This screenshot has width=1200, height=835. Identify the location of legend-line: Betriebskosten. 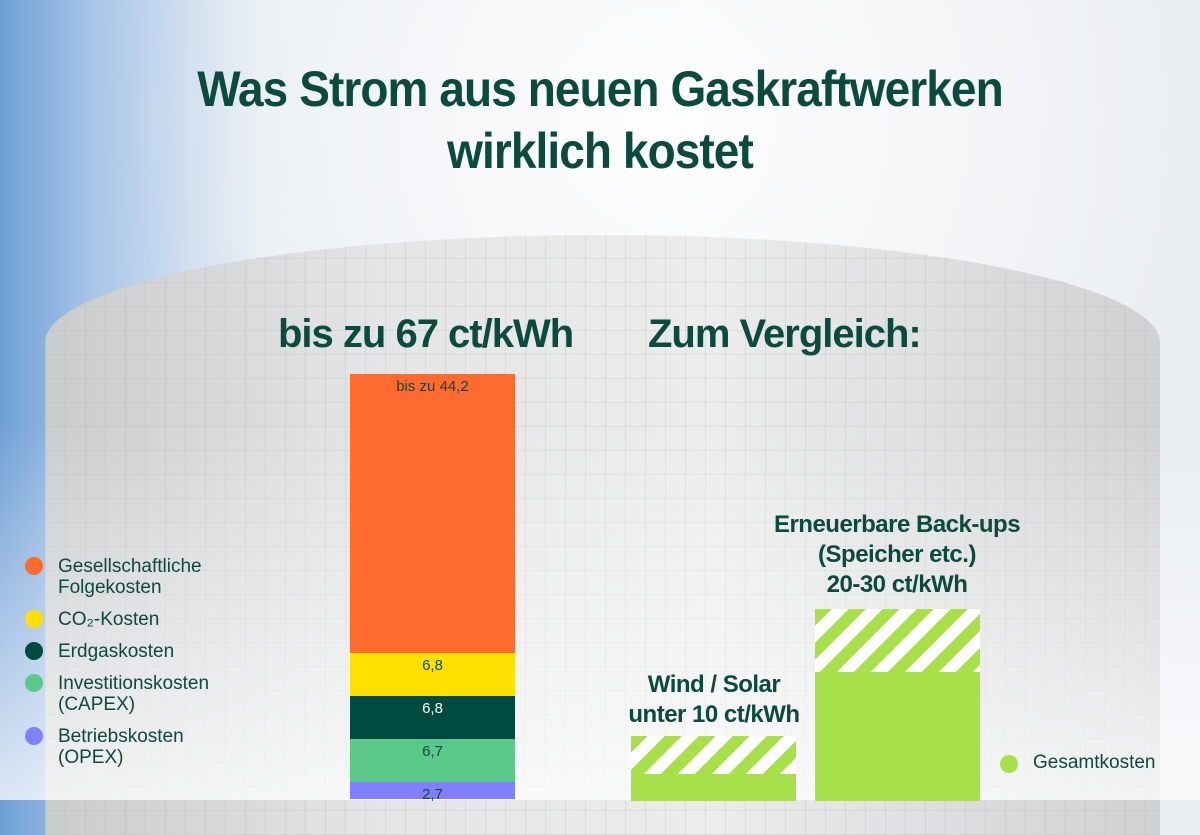
(121, 736).